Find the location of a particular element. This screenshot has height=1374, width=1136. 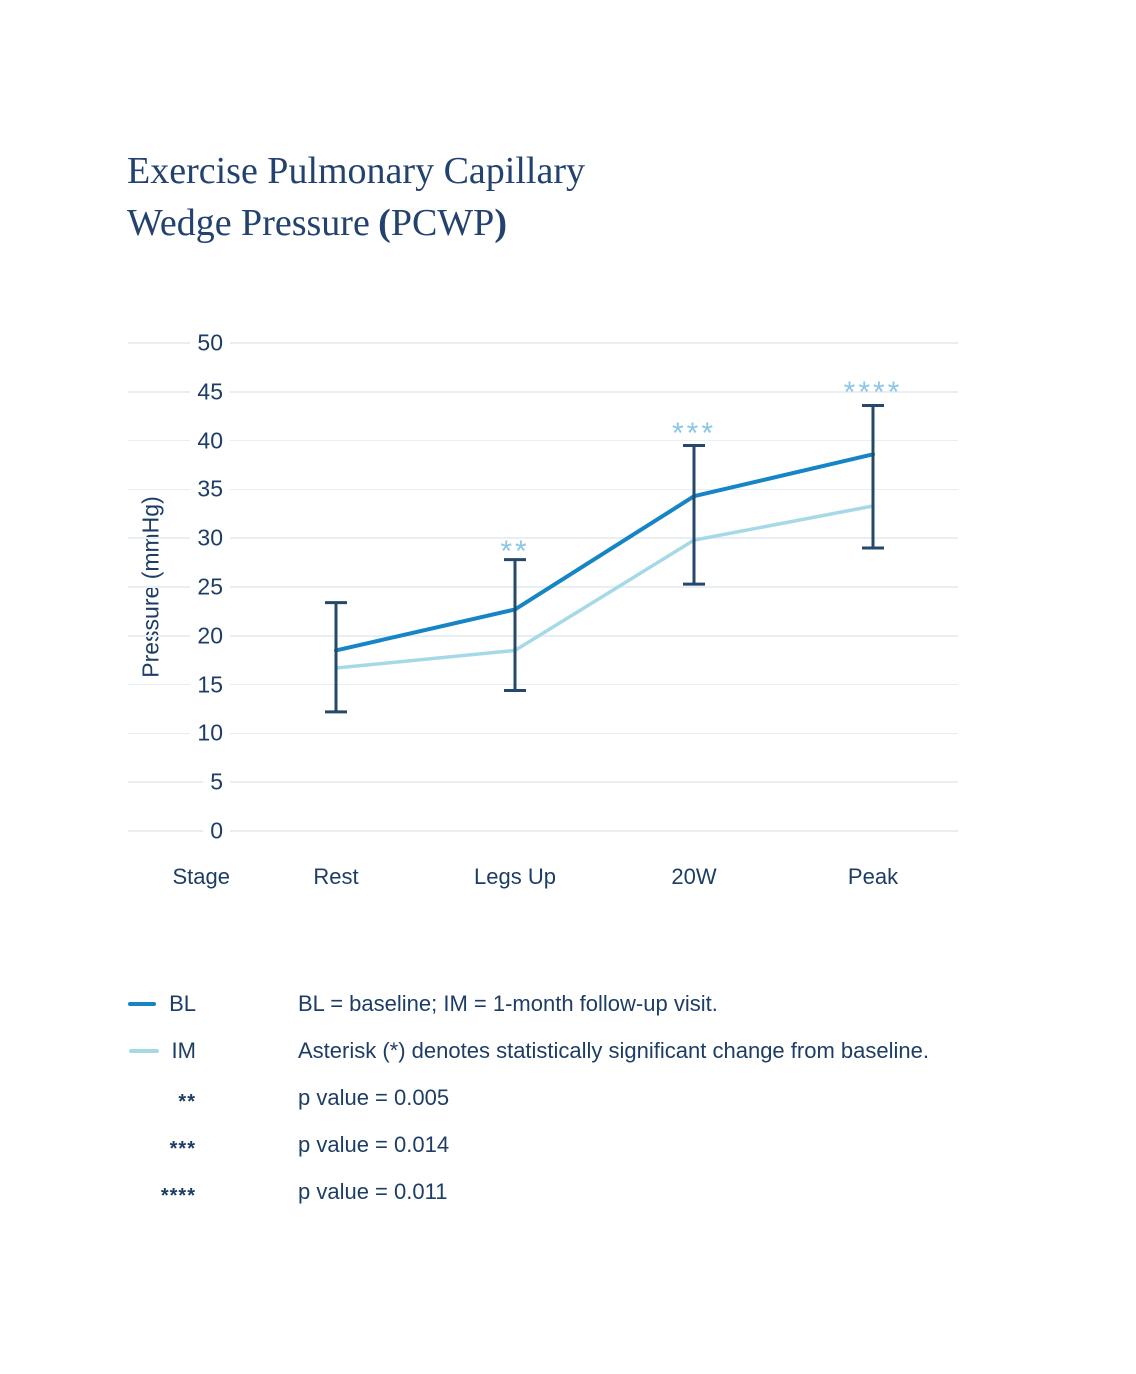

y-tick-label: 30 is located at coordinates (210, 538).